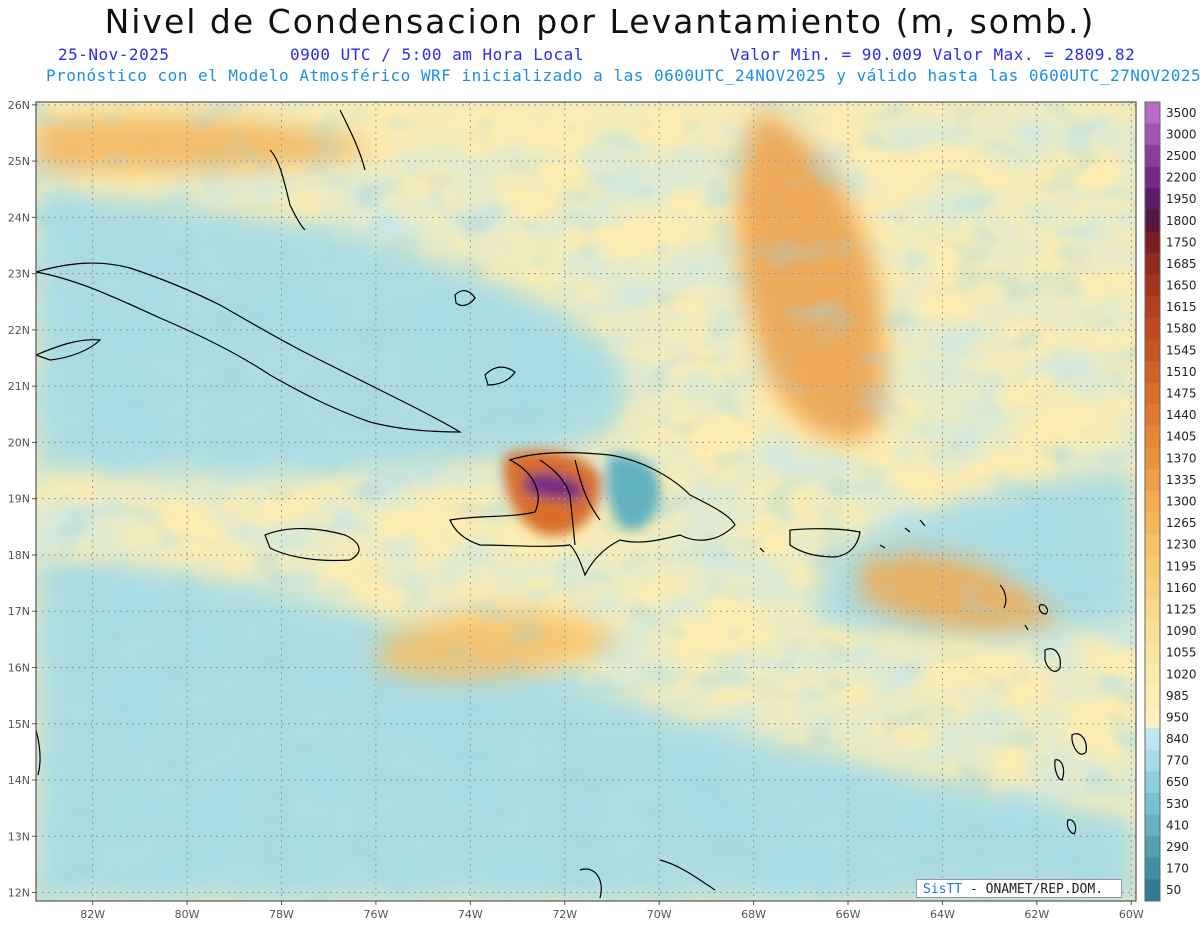 The width and height of the screenshot is (1200, 927). Describe the element at coordinates (1181, 458) in the screenshot. I see `colorbar-label: 1370` at that location.